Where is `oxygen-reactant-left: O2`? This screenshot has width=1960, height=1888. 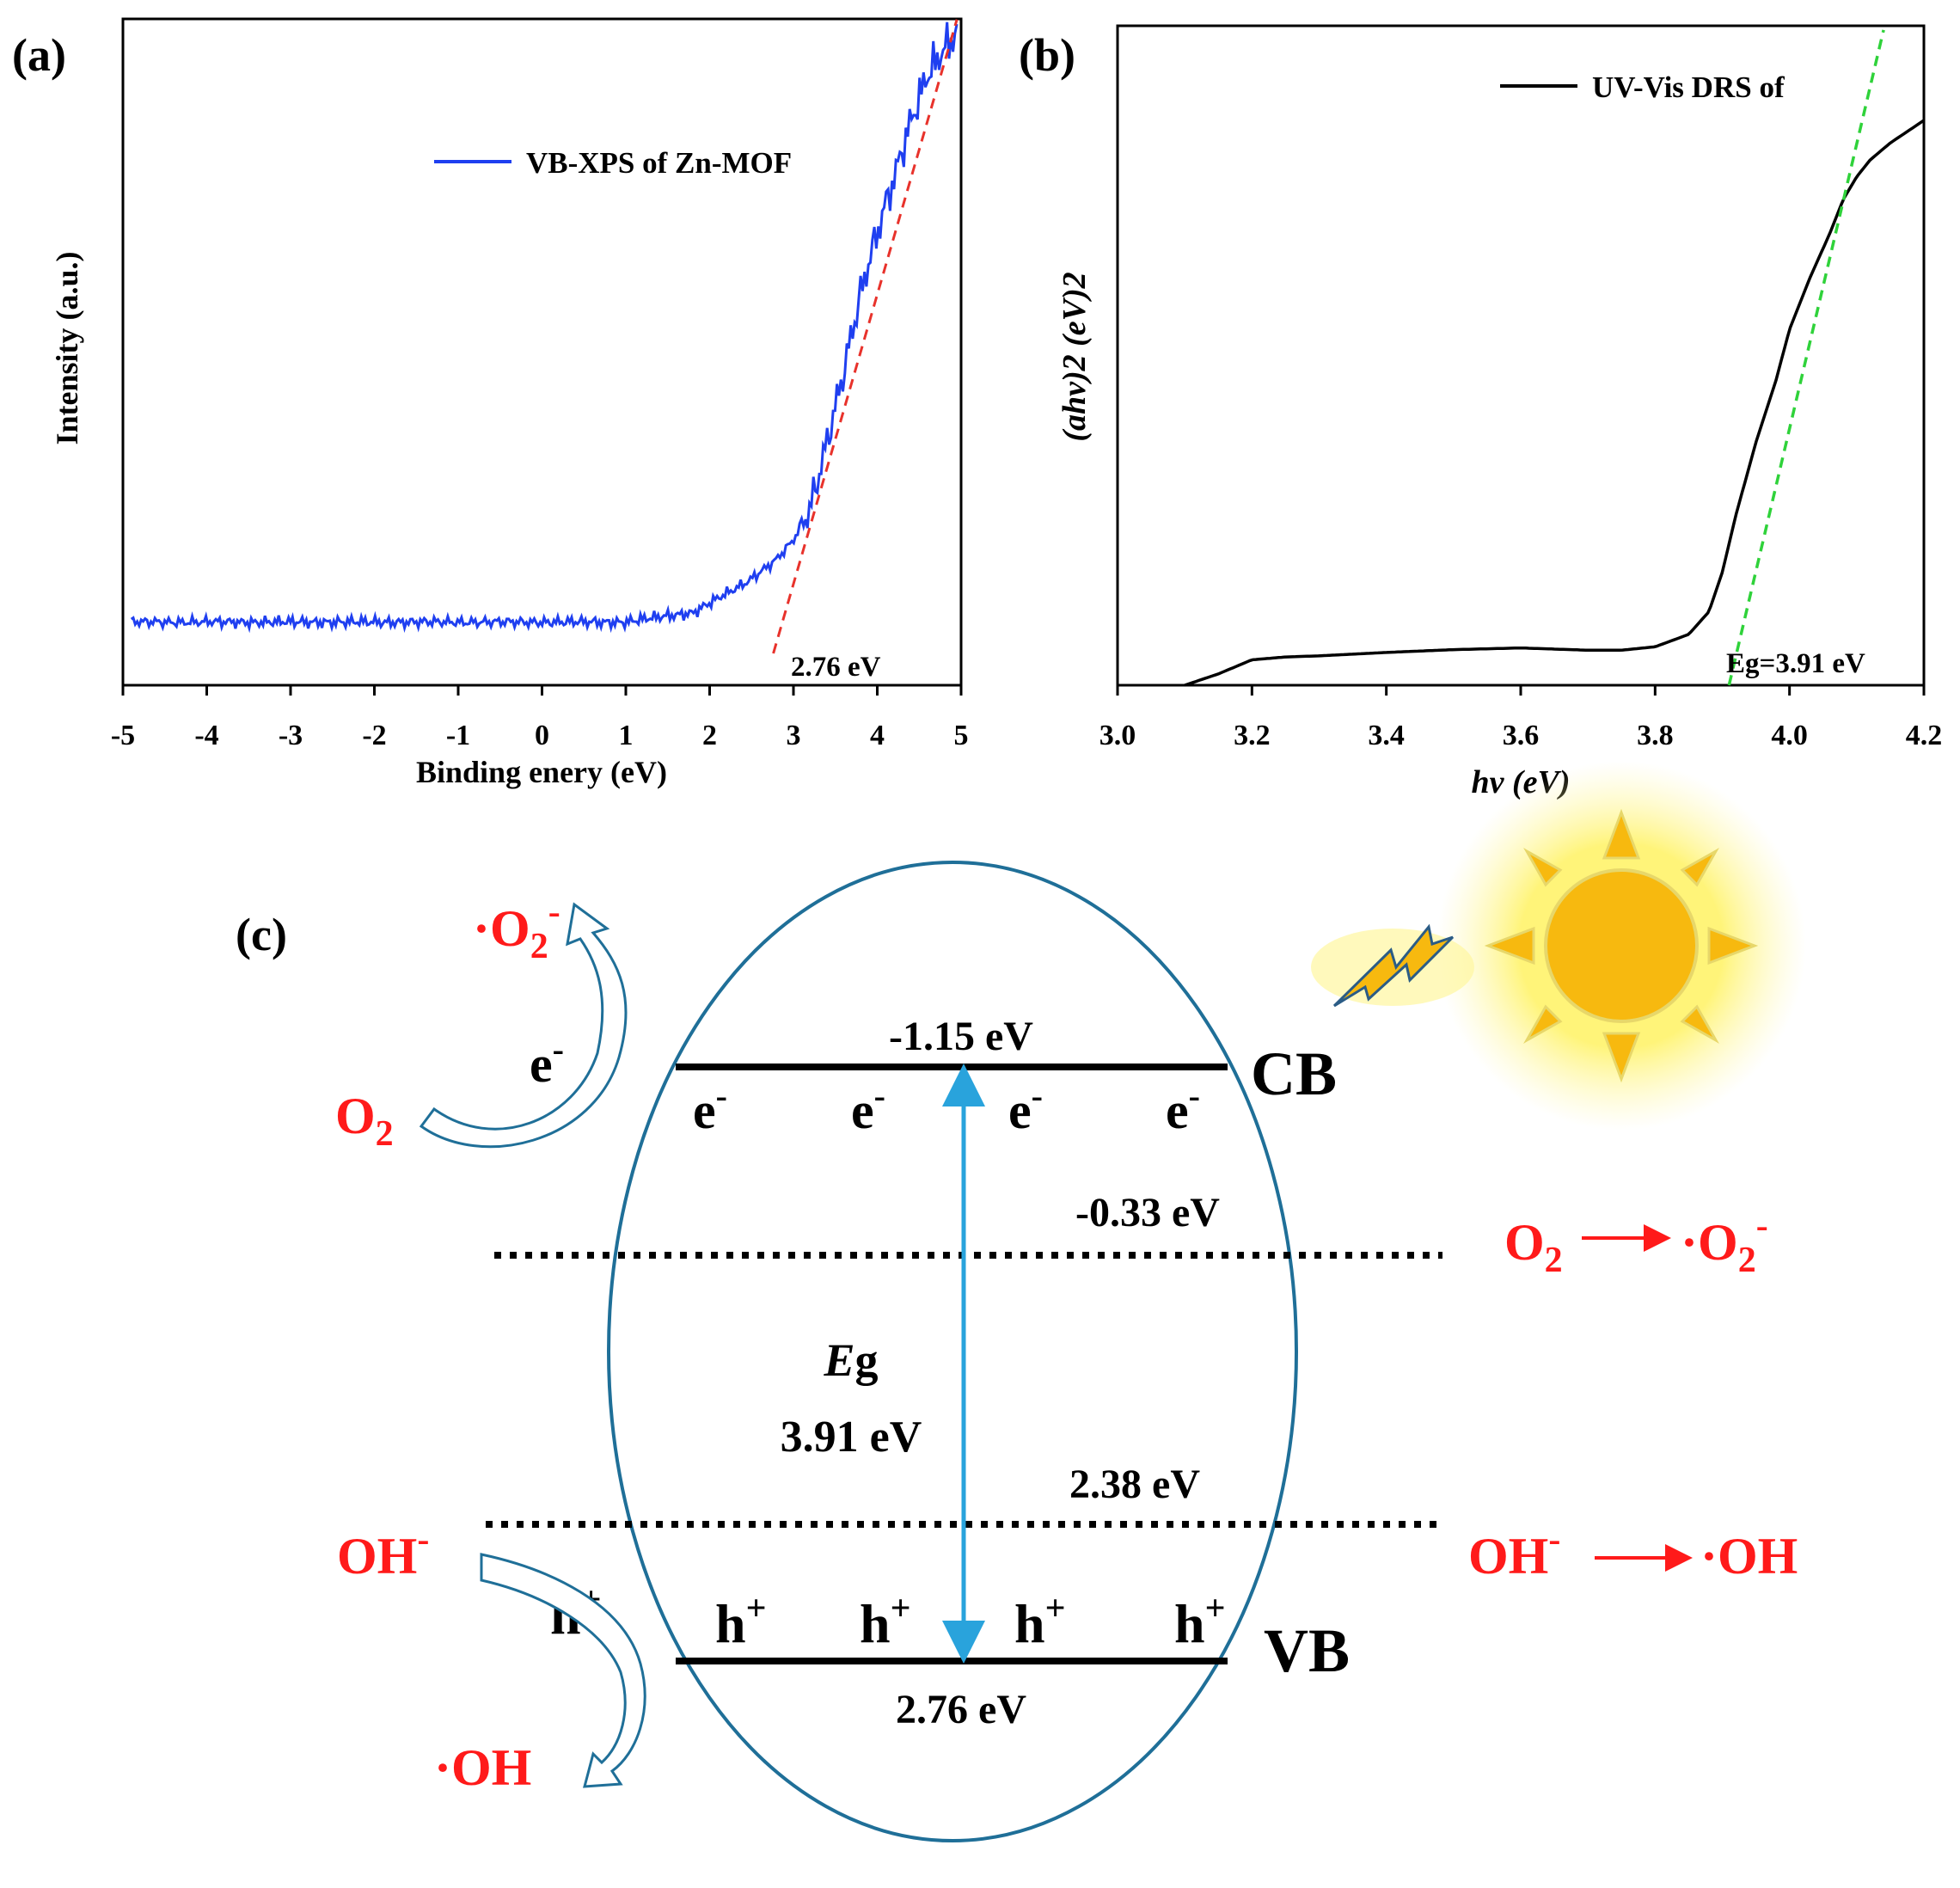
oxygen-reactant-left: O2 is located at coordinates (364, 1121).